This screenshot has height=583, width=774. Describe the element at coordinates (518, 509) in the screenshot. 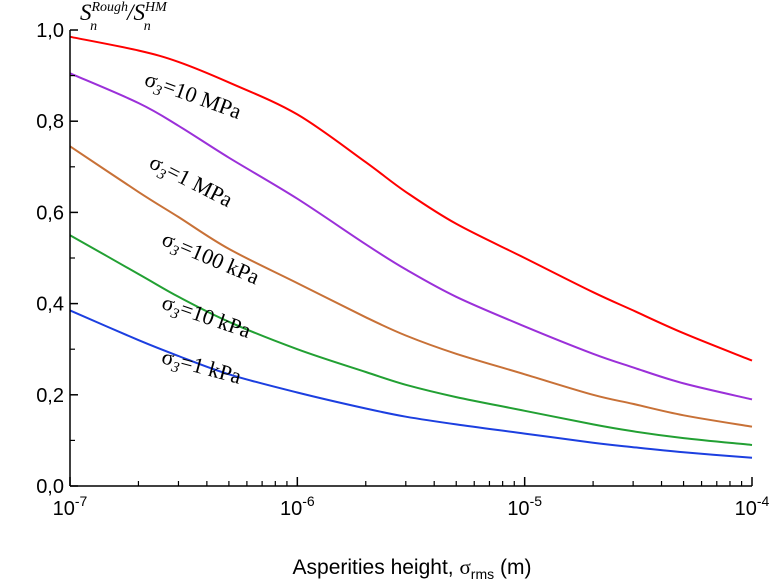

I see `x-tick-base-2: 10` at that location.